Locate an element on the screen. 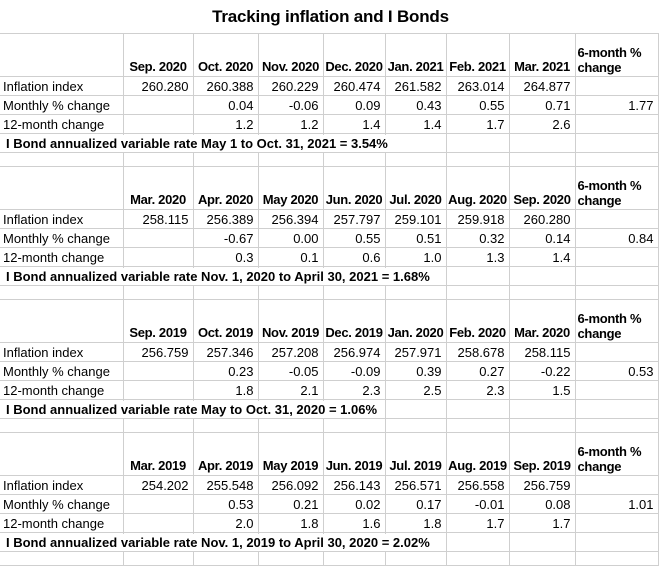  six-month-value-cell: 1.01 is located at coordinates (616, 504).